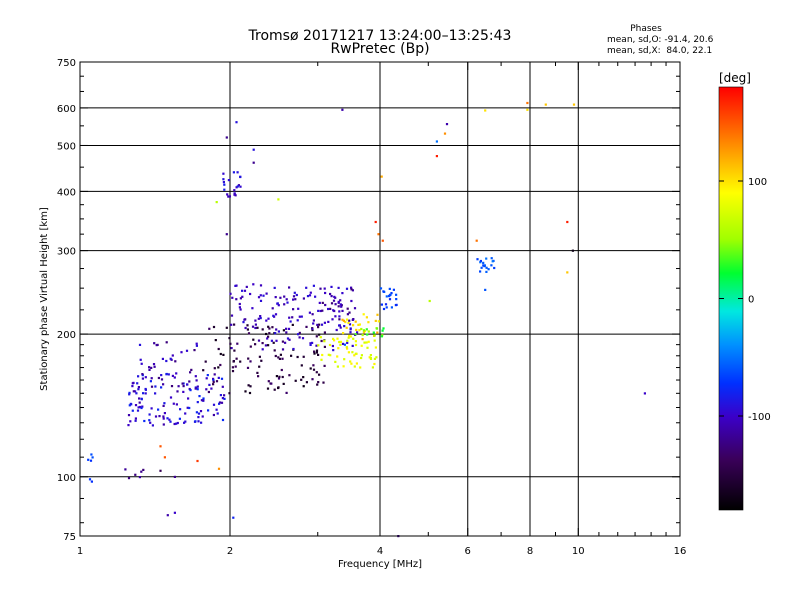 The height and width of the screenshot is (604, 800). I want to click on x-tick-label: 16, so click(680, 551).